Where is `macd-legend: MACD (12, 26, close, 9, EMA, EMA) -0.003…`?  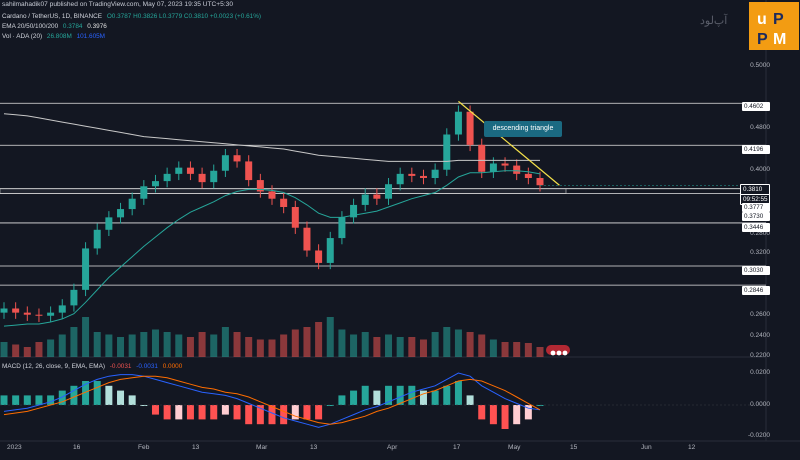 macd-legend: MACD (12, 26, close, 9, EMA, EMA) -0.003… is located at coordinates (93, 366).